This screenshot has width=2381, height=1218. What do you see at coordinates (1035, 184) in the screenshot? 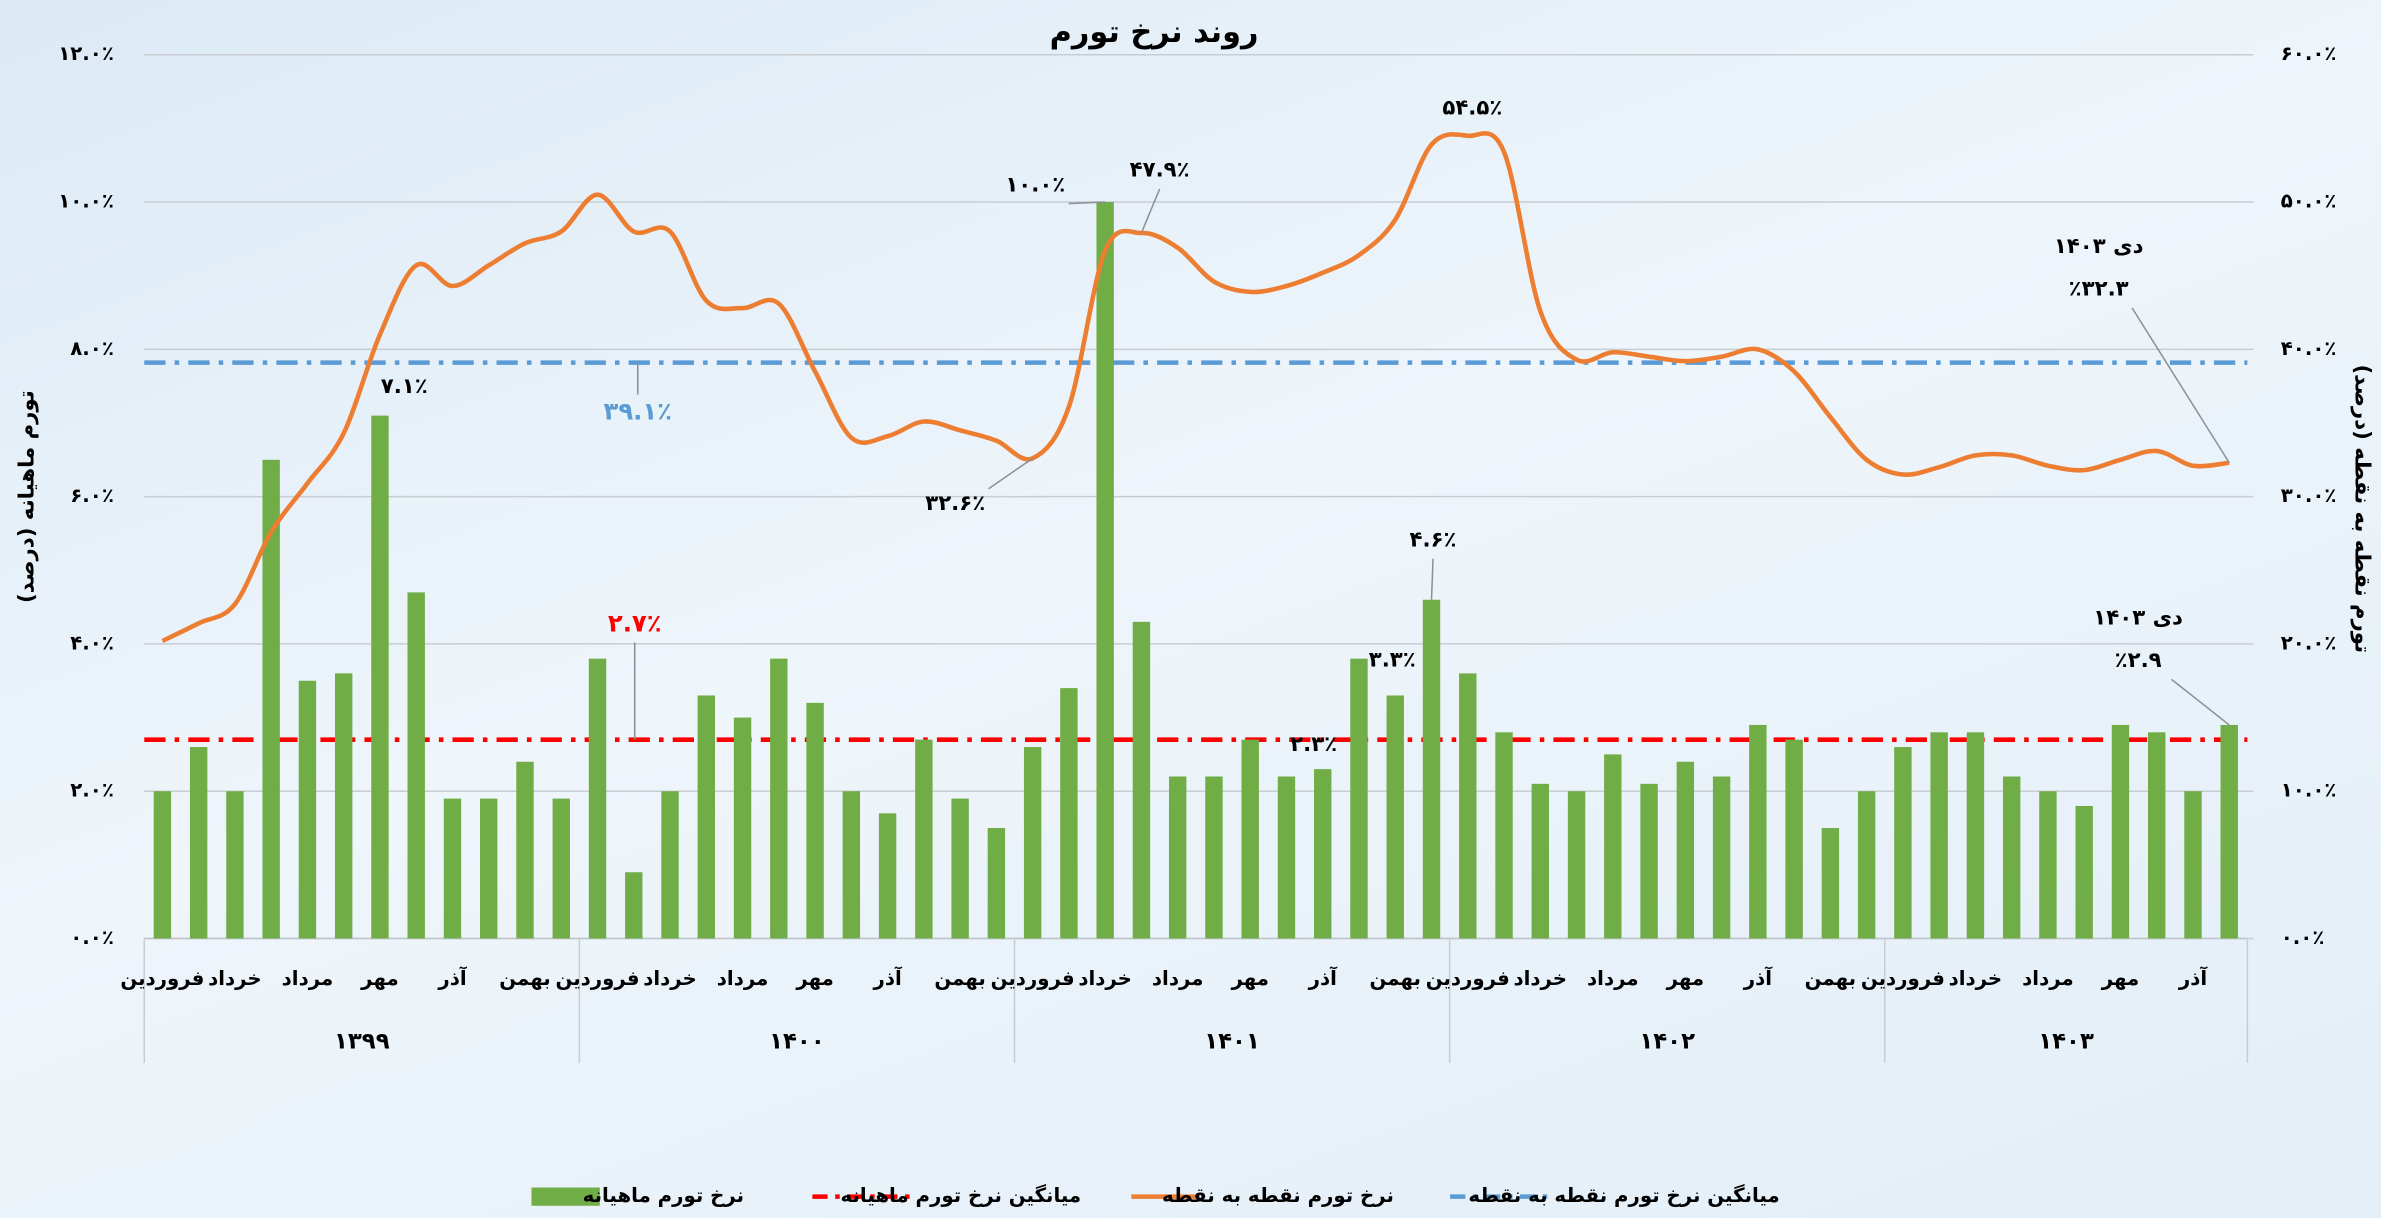
I see `data-label: ۱۰.۰٪` at bounding box center [1035, 184].